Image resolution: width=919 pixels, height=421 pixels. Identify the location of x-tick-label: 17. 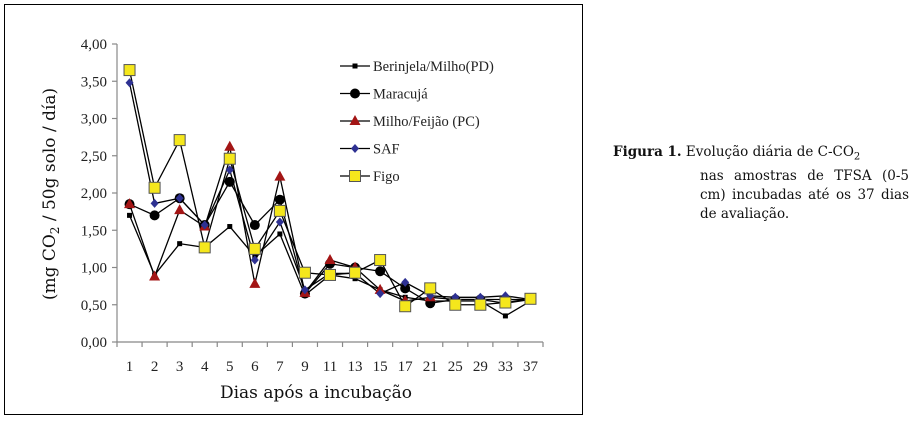
(406, 367).